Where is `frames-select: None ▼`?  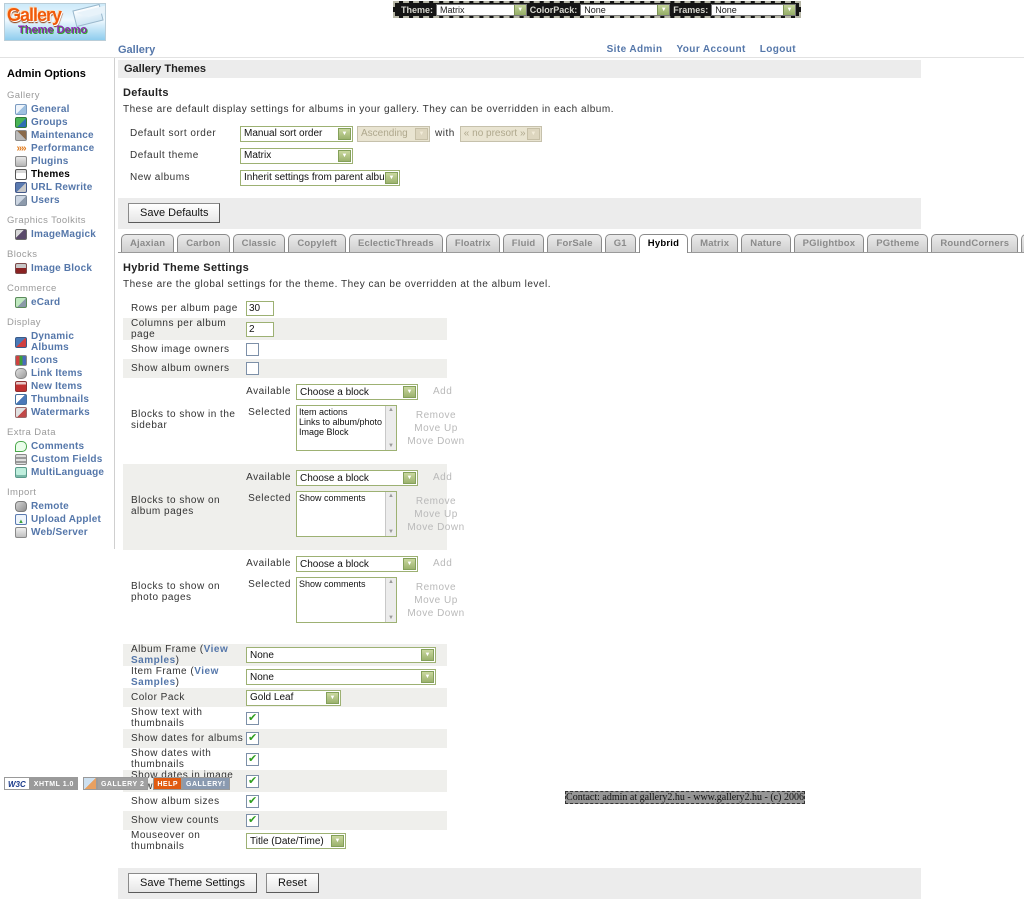 frames-select: None ▼ is located at coordinates (753, 9).